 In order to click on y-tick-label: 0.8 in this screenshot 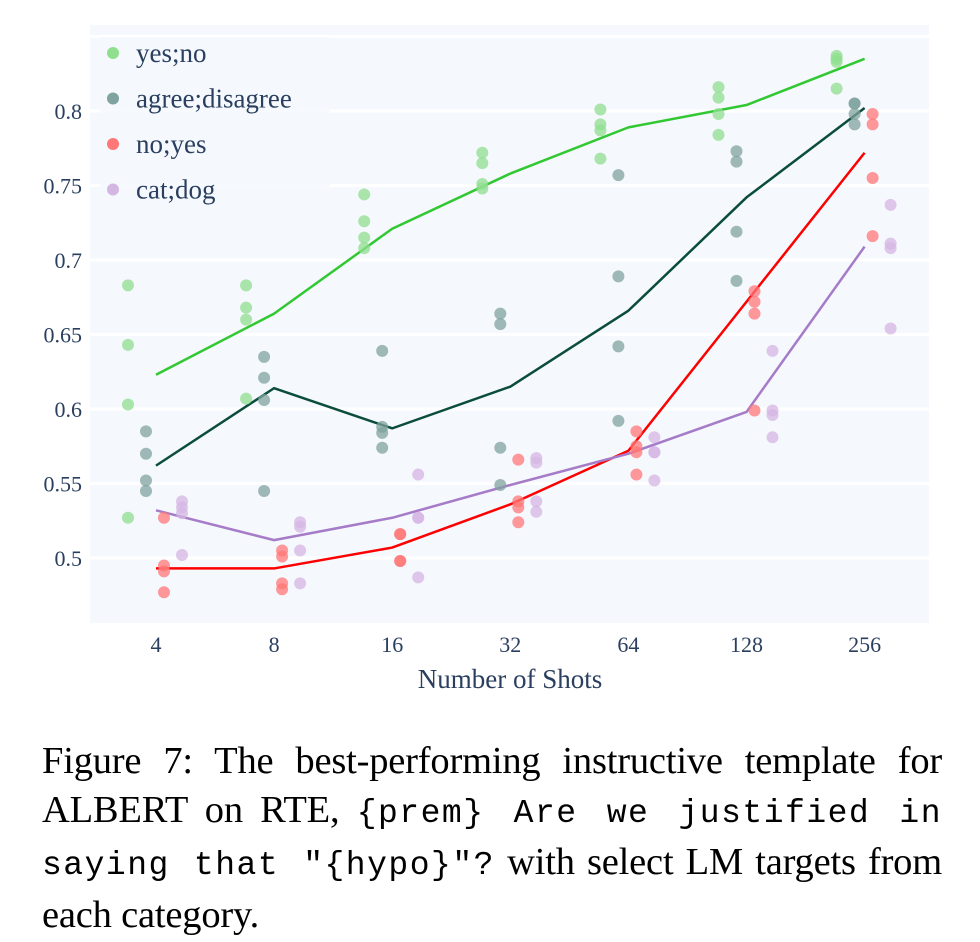, I will do `click(69, 111)`.